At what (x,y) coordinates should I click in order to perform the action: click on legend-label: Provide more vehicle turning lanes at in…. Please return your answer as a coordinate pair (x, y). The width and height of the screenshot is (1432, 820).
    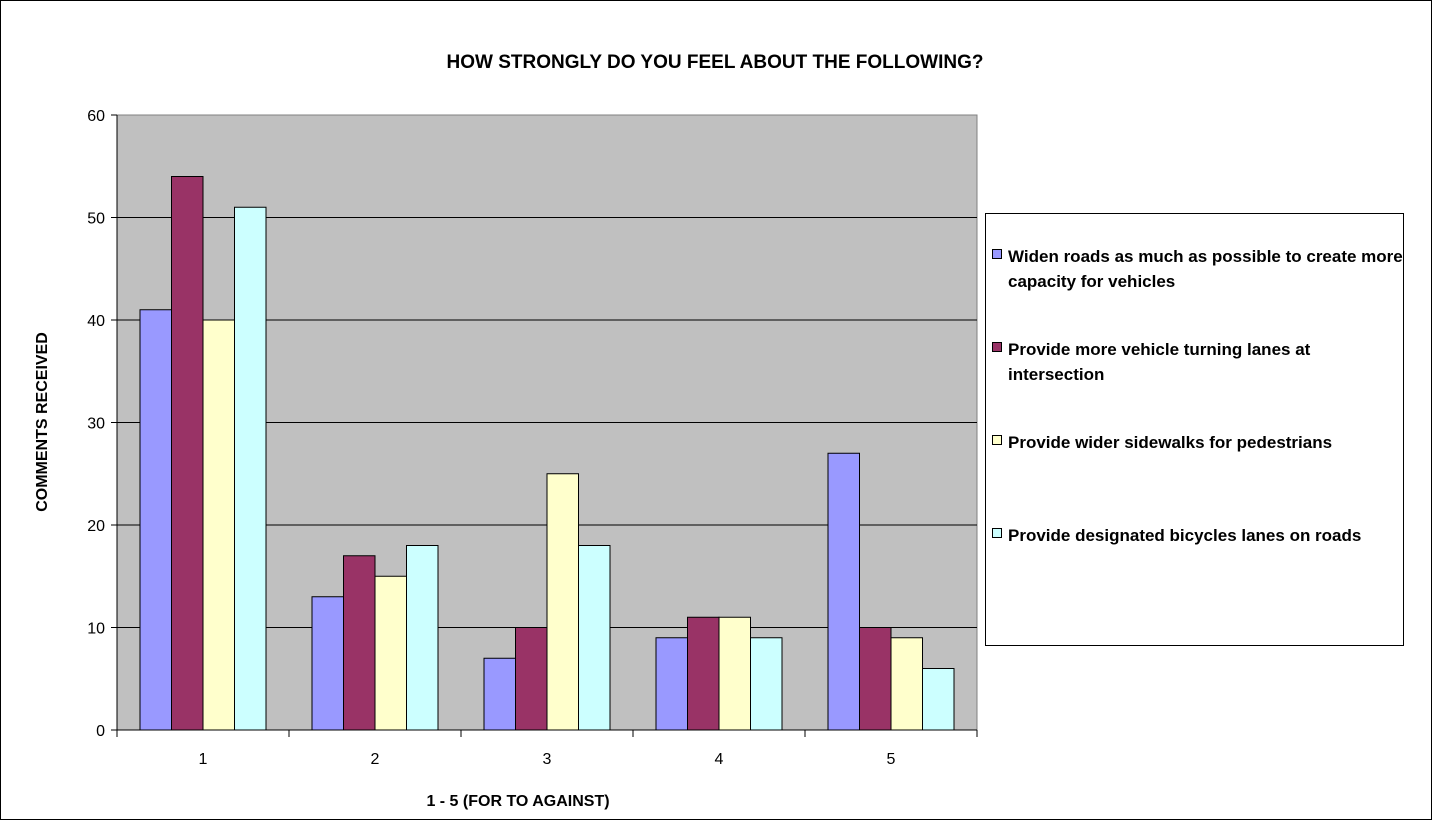
    Looking at the image, I should click on (1159, 362).